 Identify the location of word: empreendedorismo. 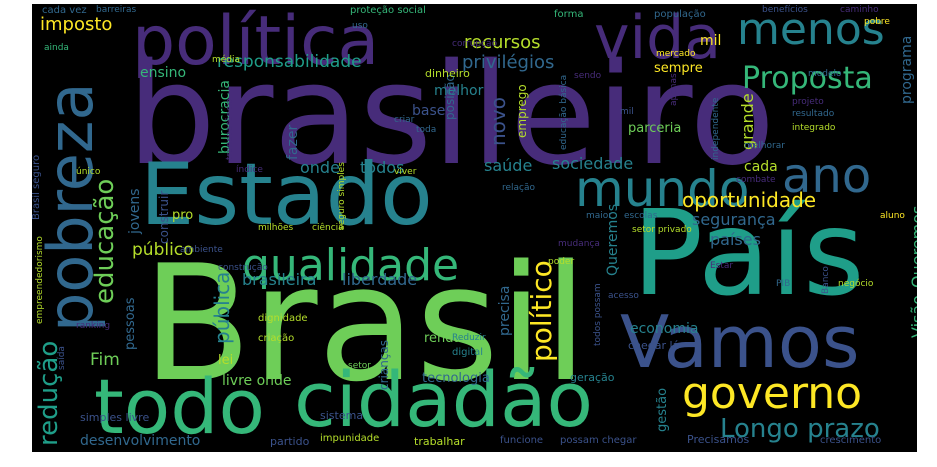
(40, 280).